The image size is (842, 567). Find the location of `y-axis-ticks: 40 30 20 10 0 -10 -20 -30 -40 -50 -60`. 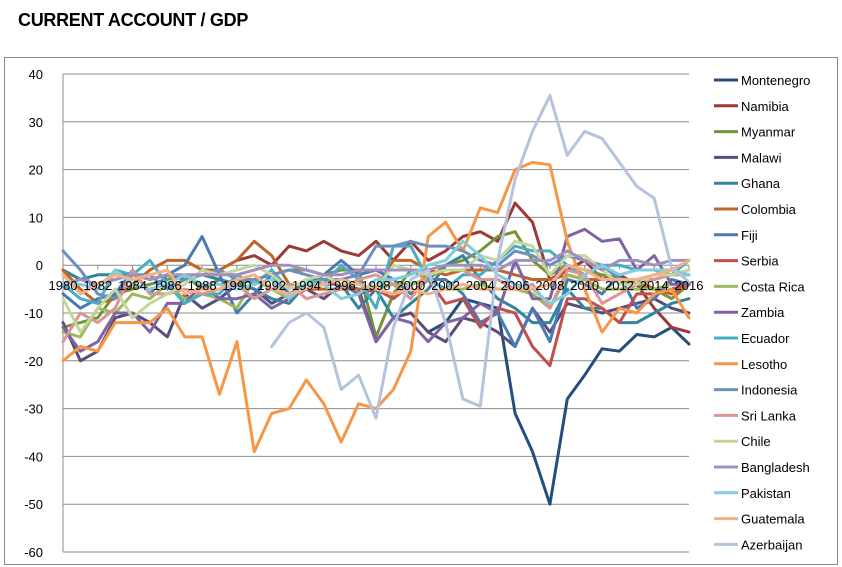

y-axis-ticks: 40 30 20 10 0 -10 -20 -30 -40 -50 -60 is located at coordinates (33, 313).